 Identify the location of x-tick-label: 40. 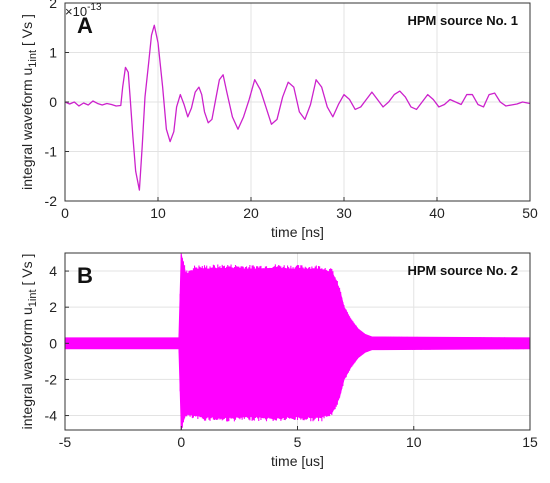
(437, 213).